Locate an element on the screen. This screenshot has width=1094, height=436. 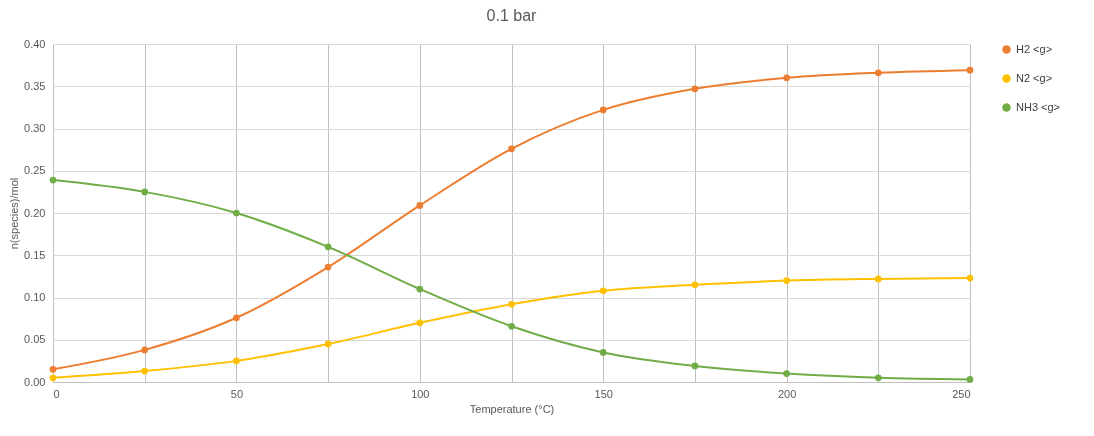
y-tick-label: 0.10 is located at coordinates (35, 297).